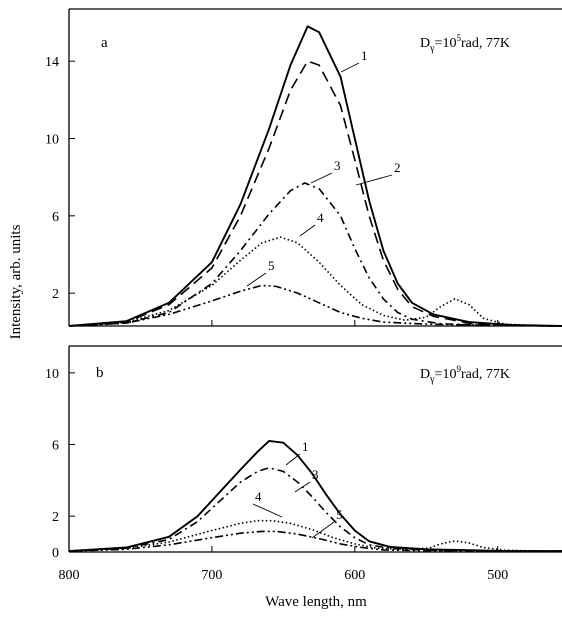 This screenshot has width=562, height=619. I want to click on panel-letter: b, so click(100, 373).